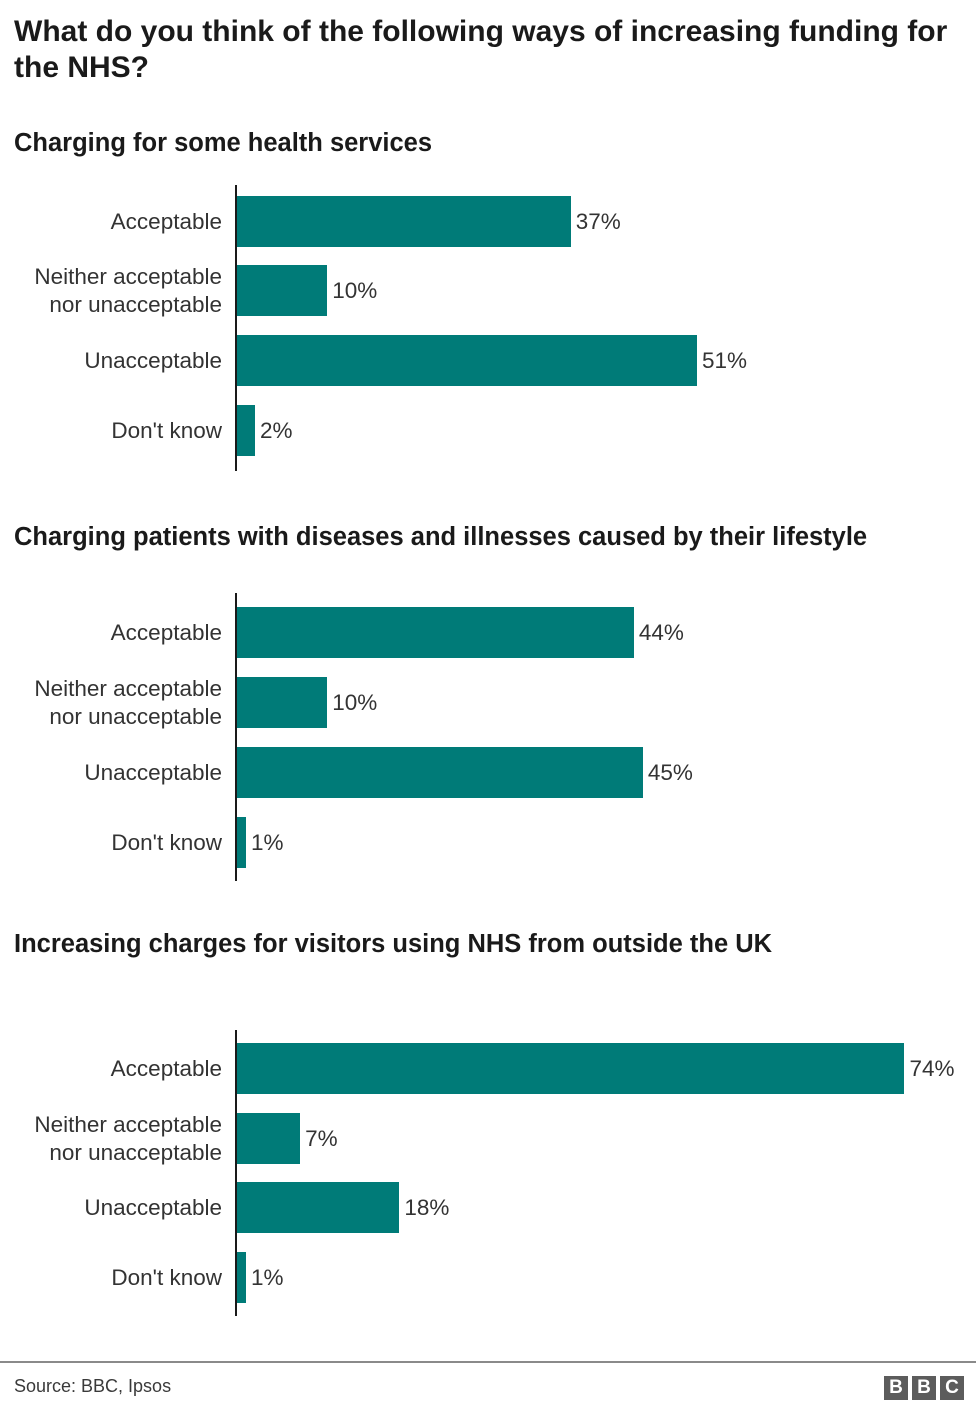  I want to click on footer-divider, so click(488, 1362).